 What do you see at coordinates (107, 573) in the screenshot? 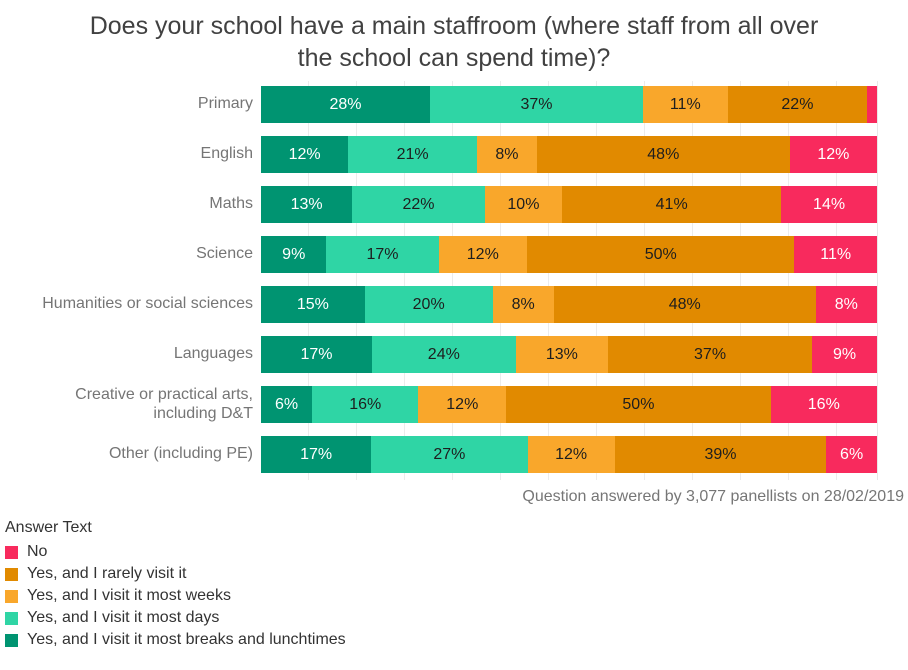
I see `legend-label: Yes, and I rarely visit it` at bounding box center [107, 573].